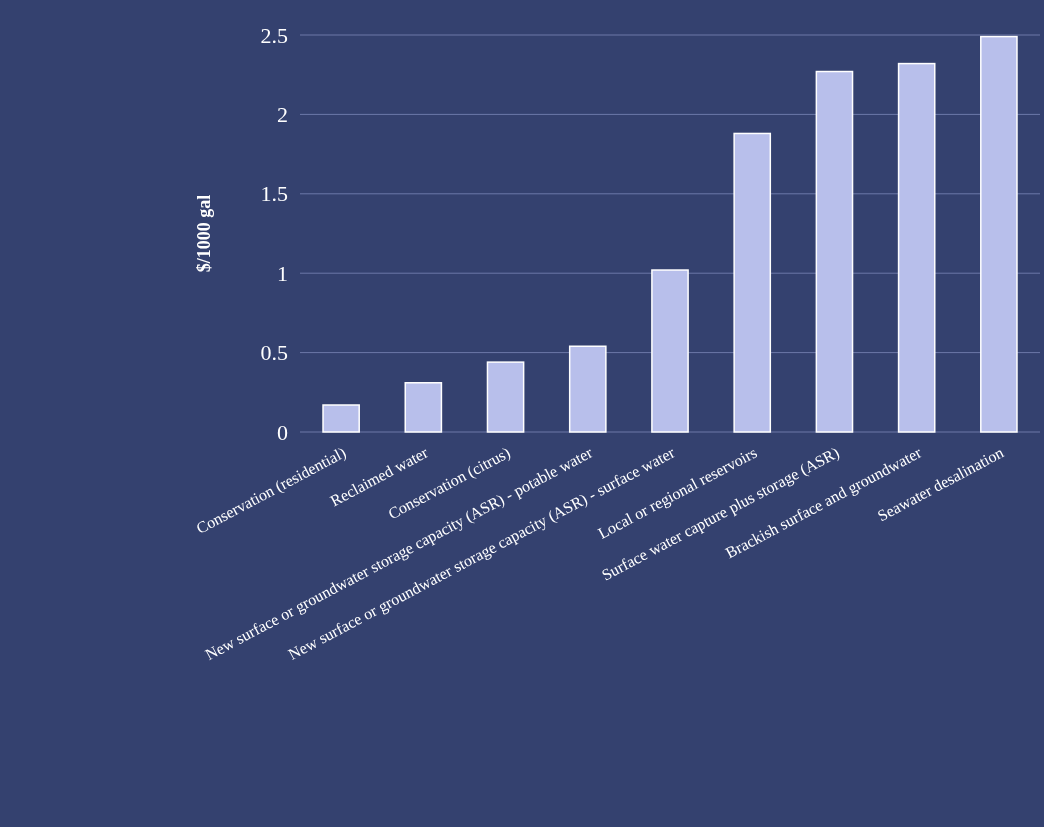 Image resolution: width=1044 pixels, height=827 pixels. Describe the element at coordinates (282, 114) in the screenshot. I see `y-tick-label: 2` at that location.